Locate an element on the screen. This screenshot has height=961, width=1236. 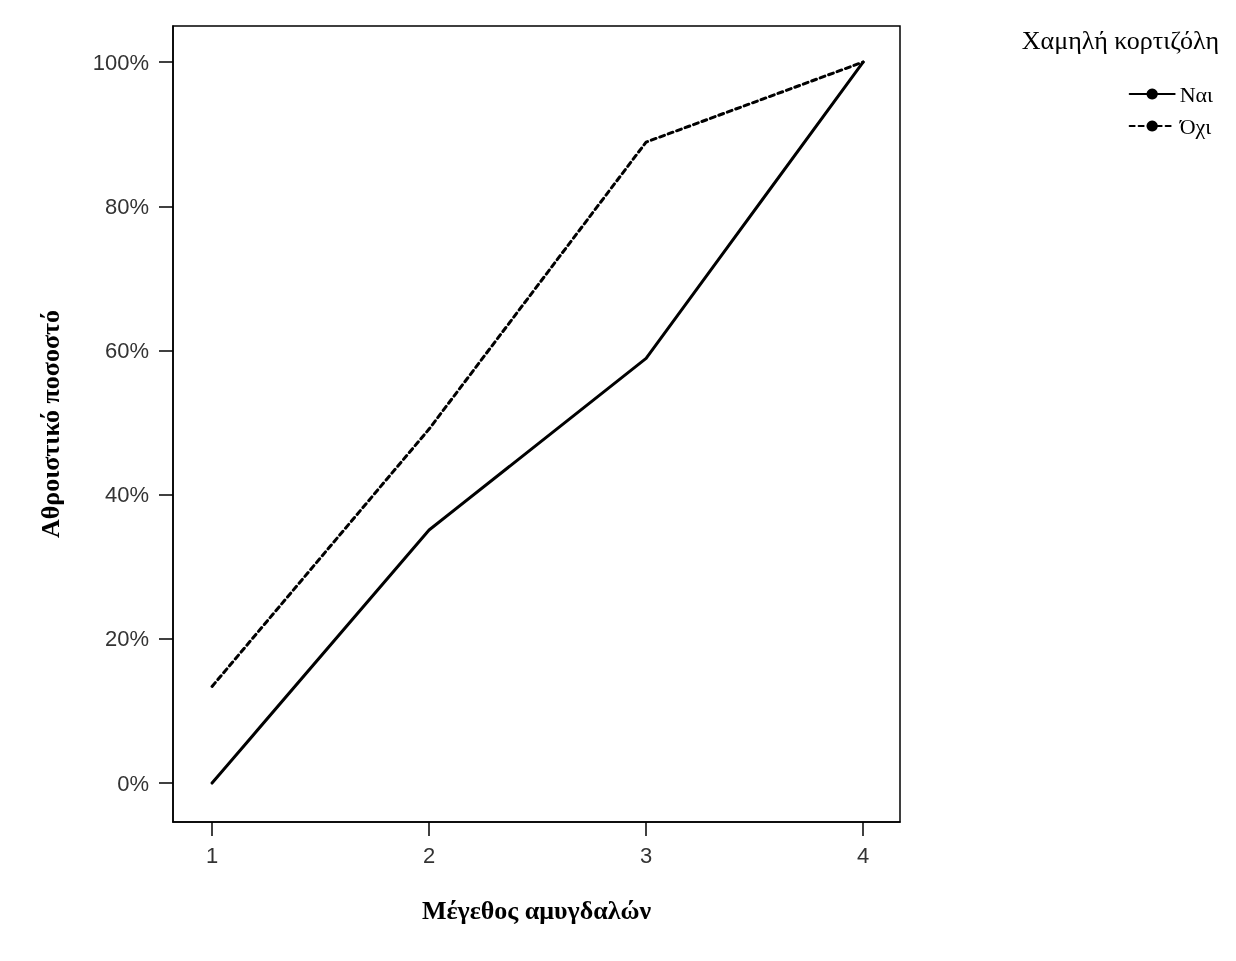
y-tick-label: 100% is located at coordinates (120, 62).